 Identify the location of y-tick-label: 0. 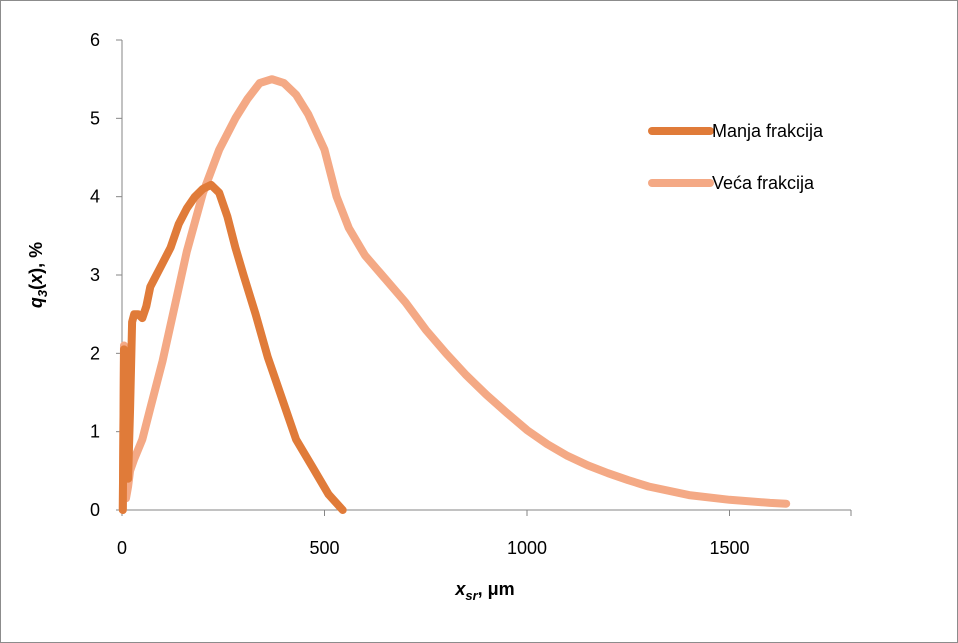
(95, 510).